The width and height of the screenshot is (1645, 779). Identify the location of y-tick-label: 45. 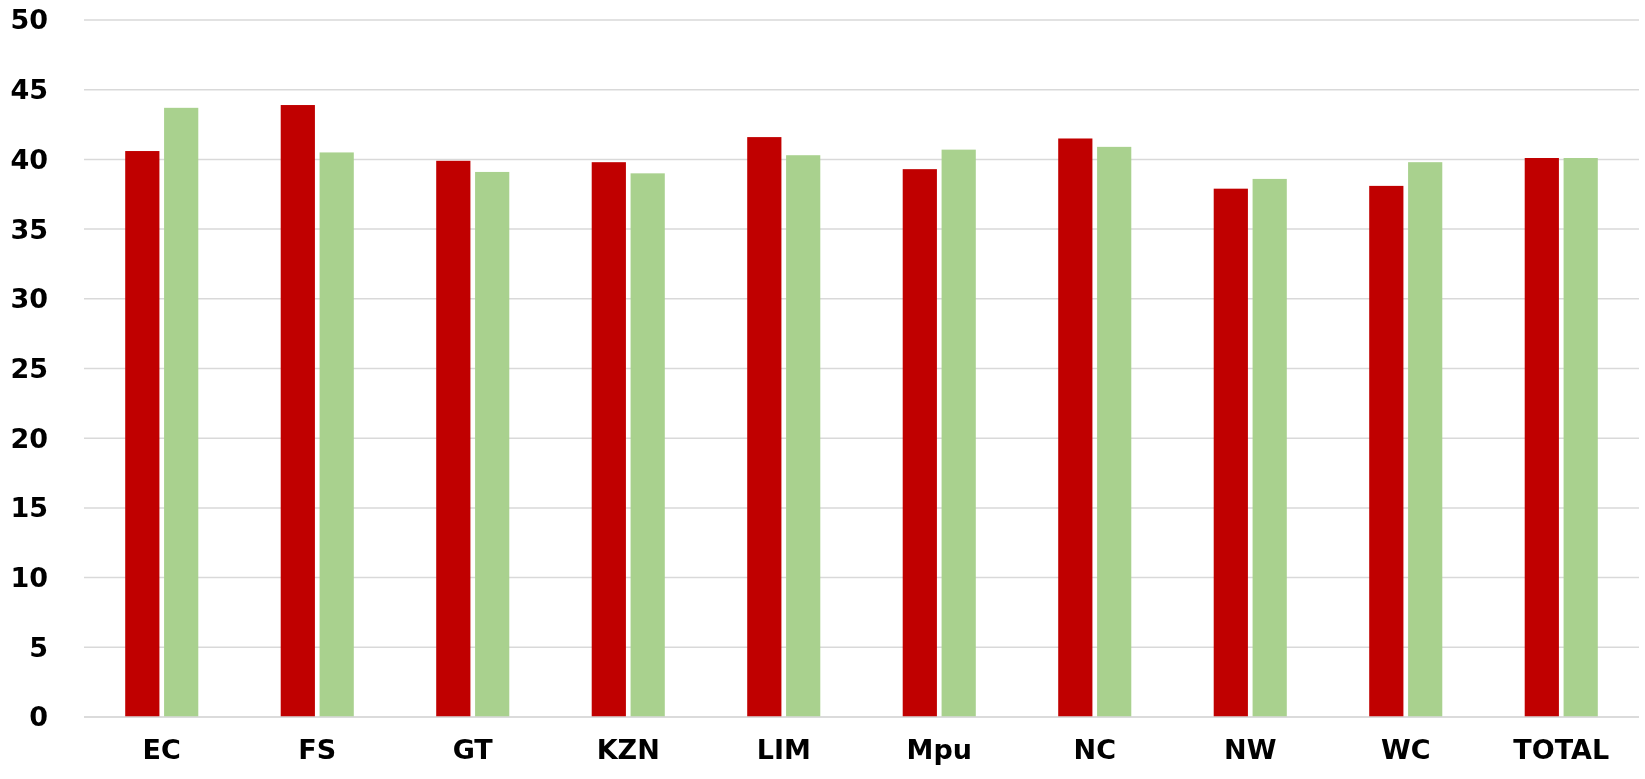
(29, 90).